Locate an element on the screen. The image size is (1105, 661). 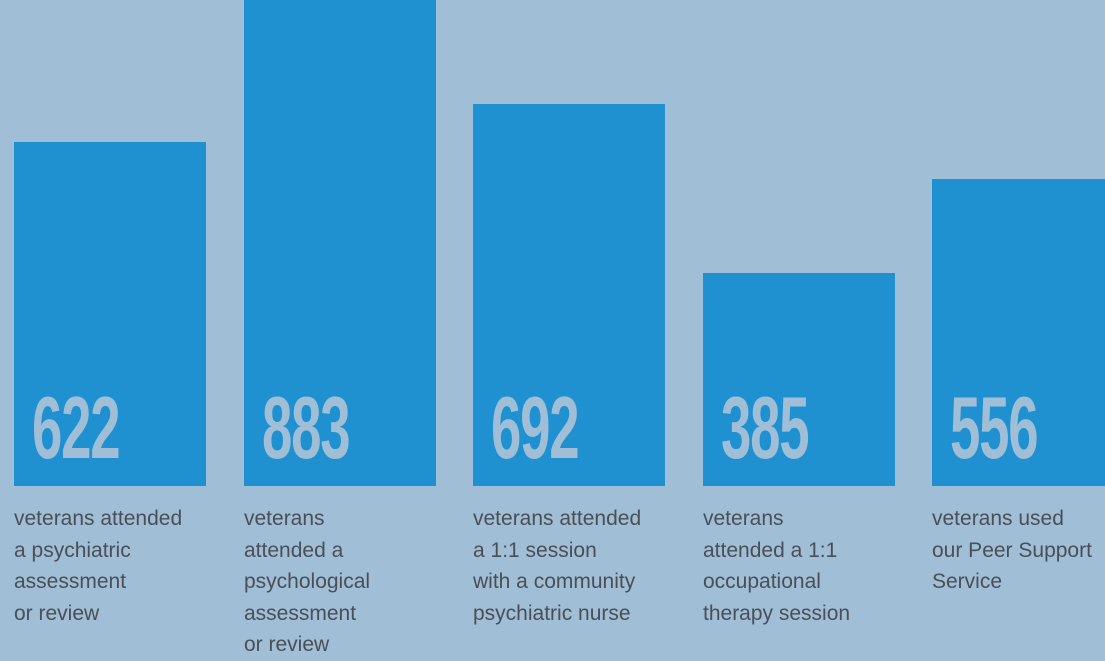
bar-5: 556 is located at coordinates (1018, 332).